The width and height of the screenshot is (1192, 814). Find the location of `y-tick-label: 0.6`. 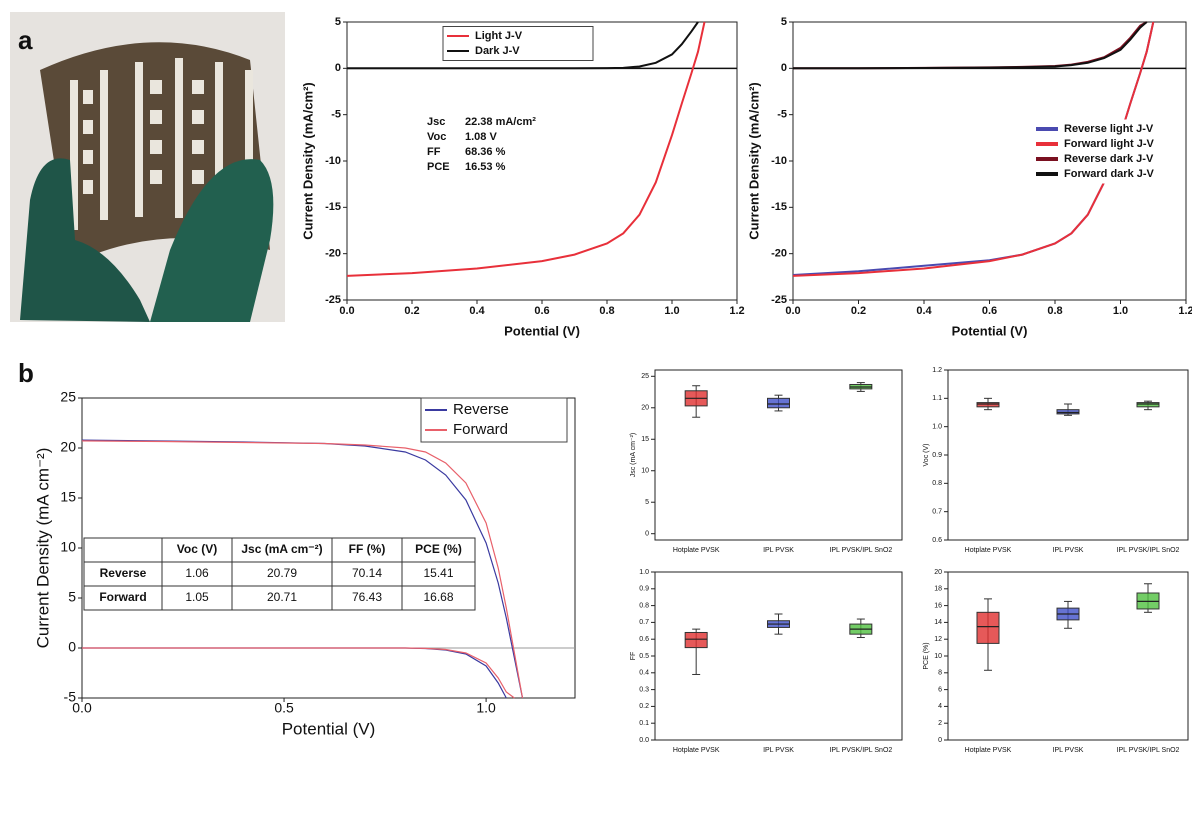

y-tick-label: 0.6 is located at coordinates (937, 540).